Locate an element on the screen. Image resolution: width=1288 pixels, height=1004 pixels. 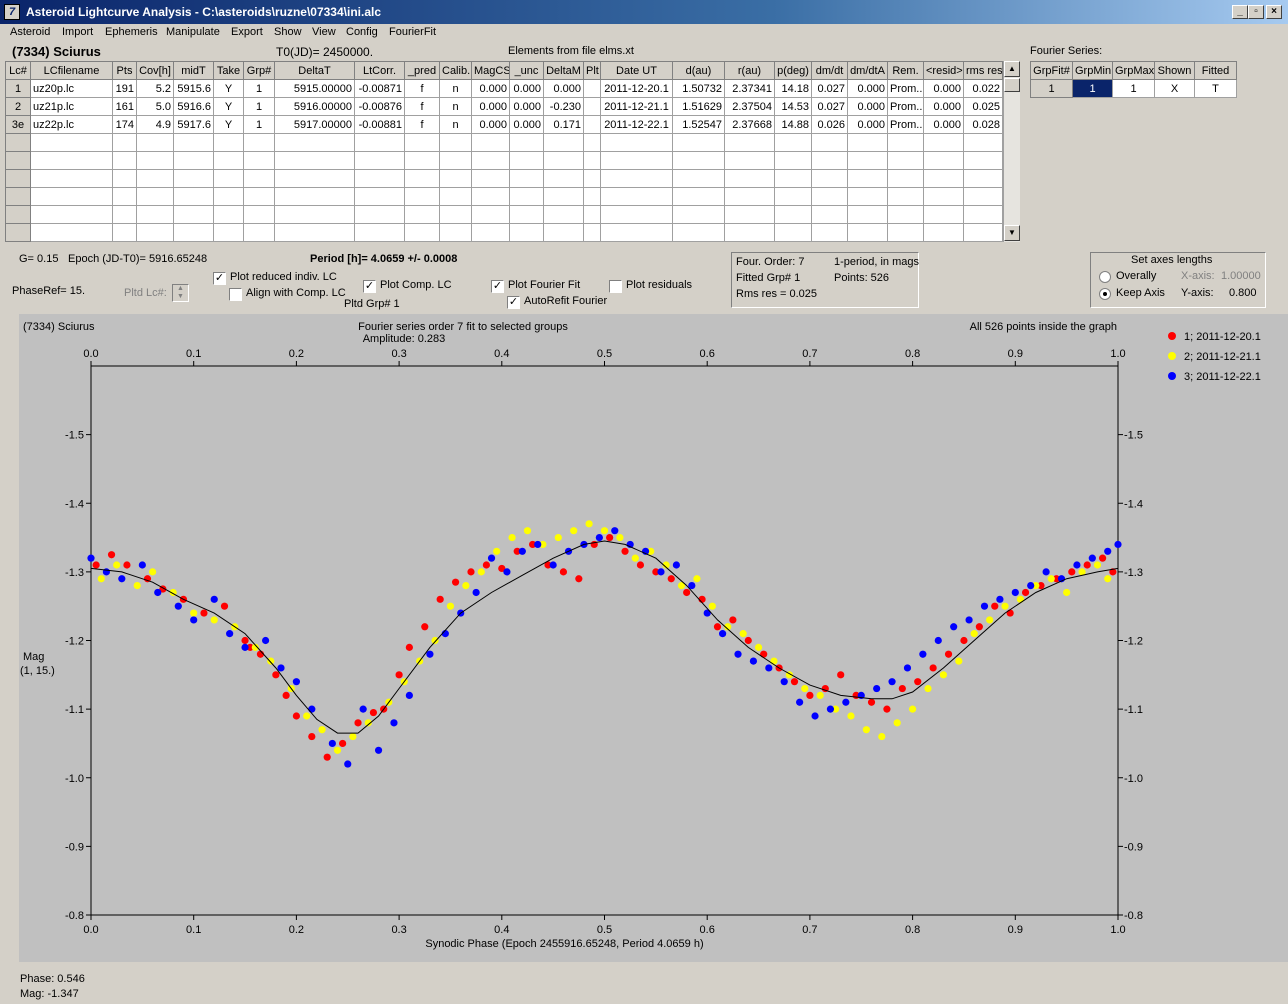
close-button: × is located at coordinates (1274, 12).